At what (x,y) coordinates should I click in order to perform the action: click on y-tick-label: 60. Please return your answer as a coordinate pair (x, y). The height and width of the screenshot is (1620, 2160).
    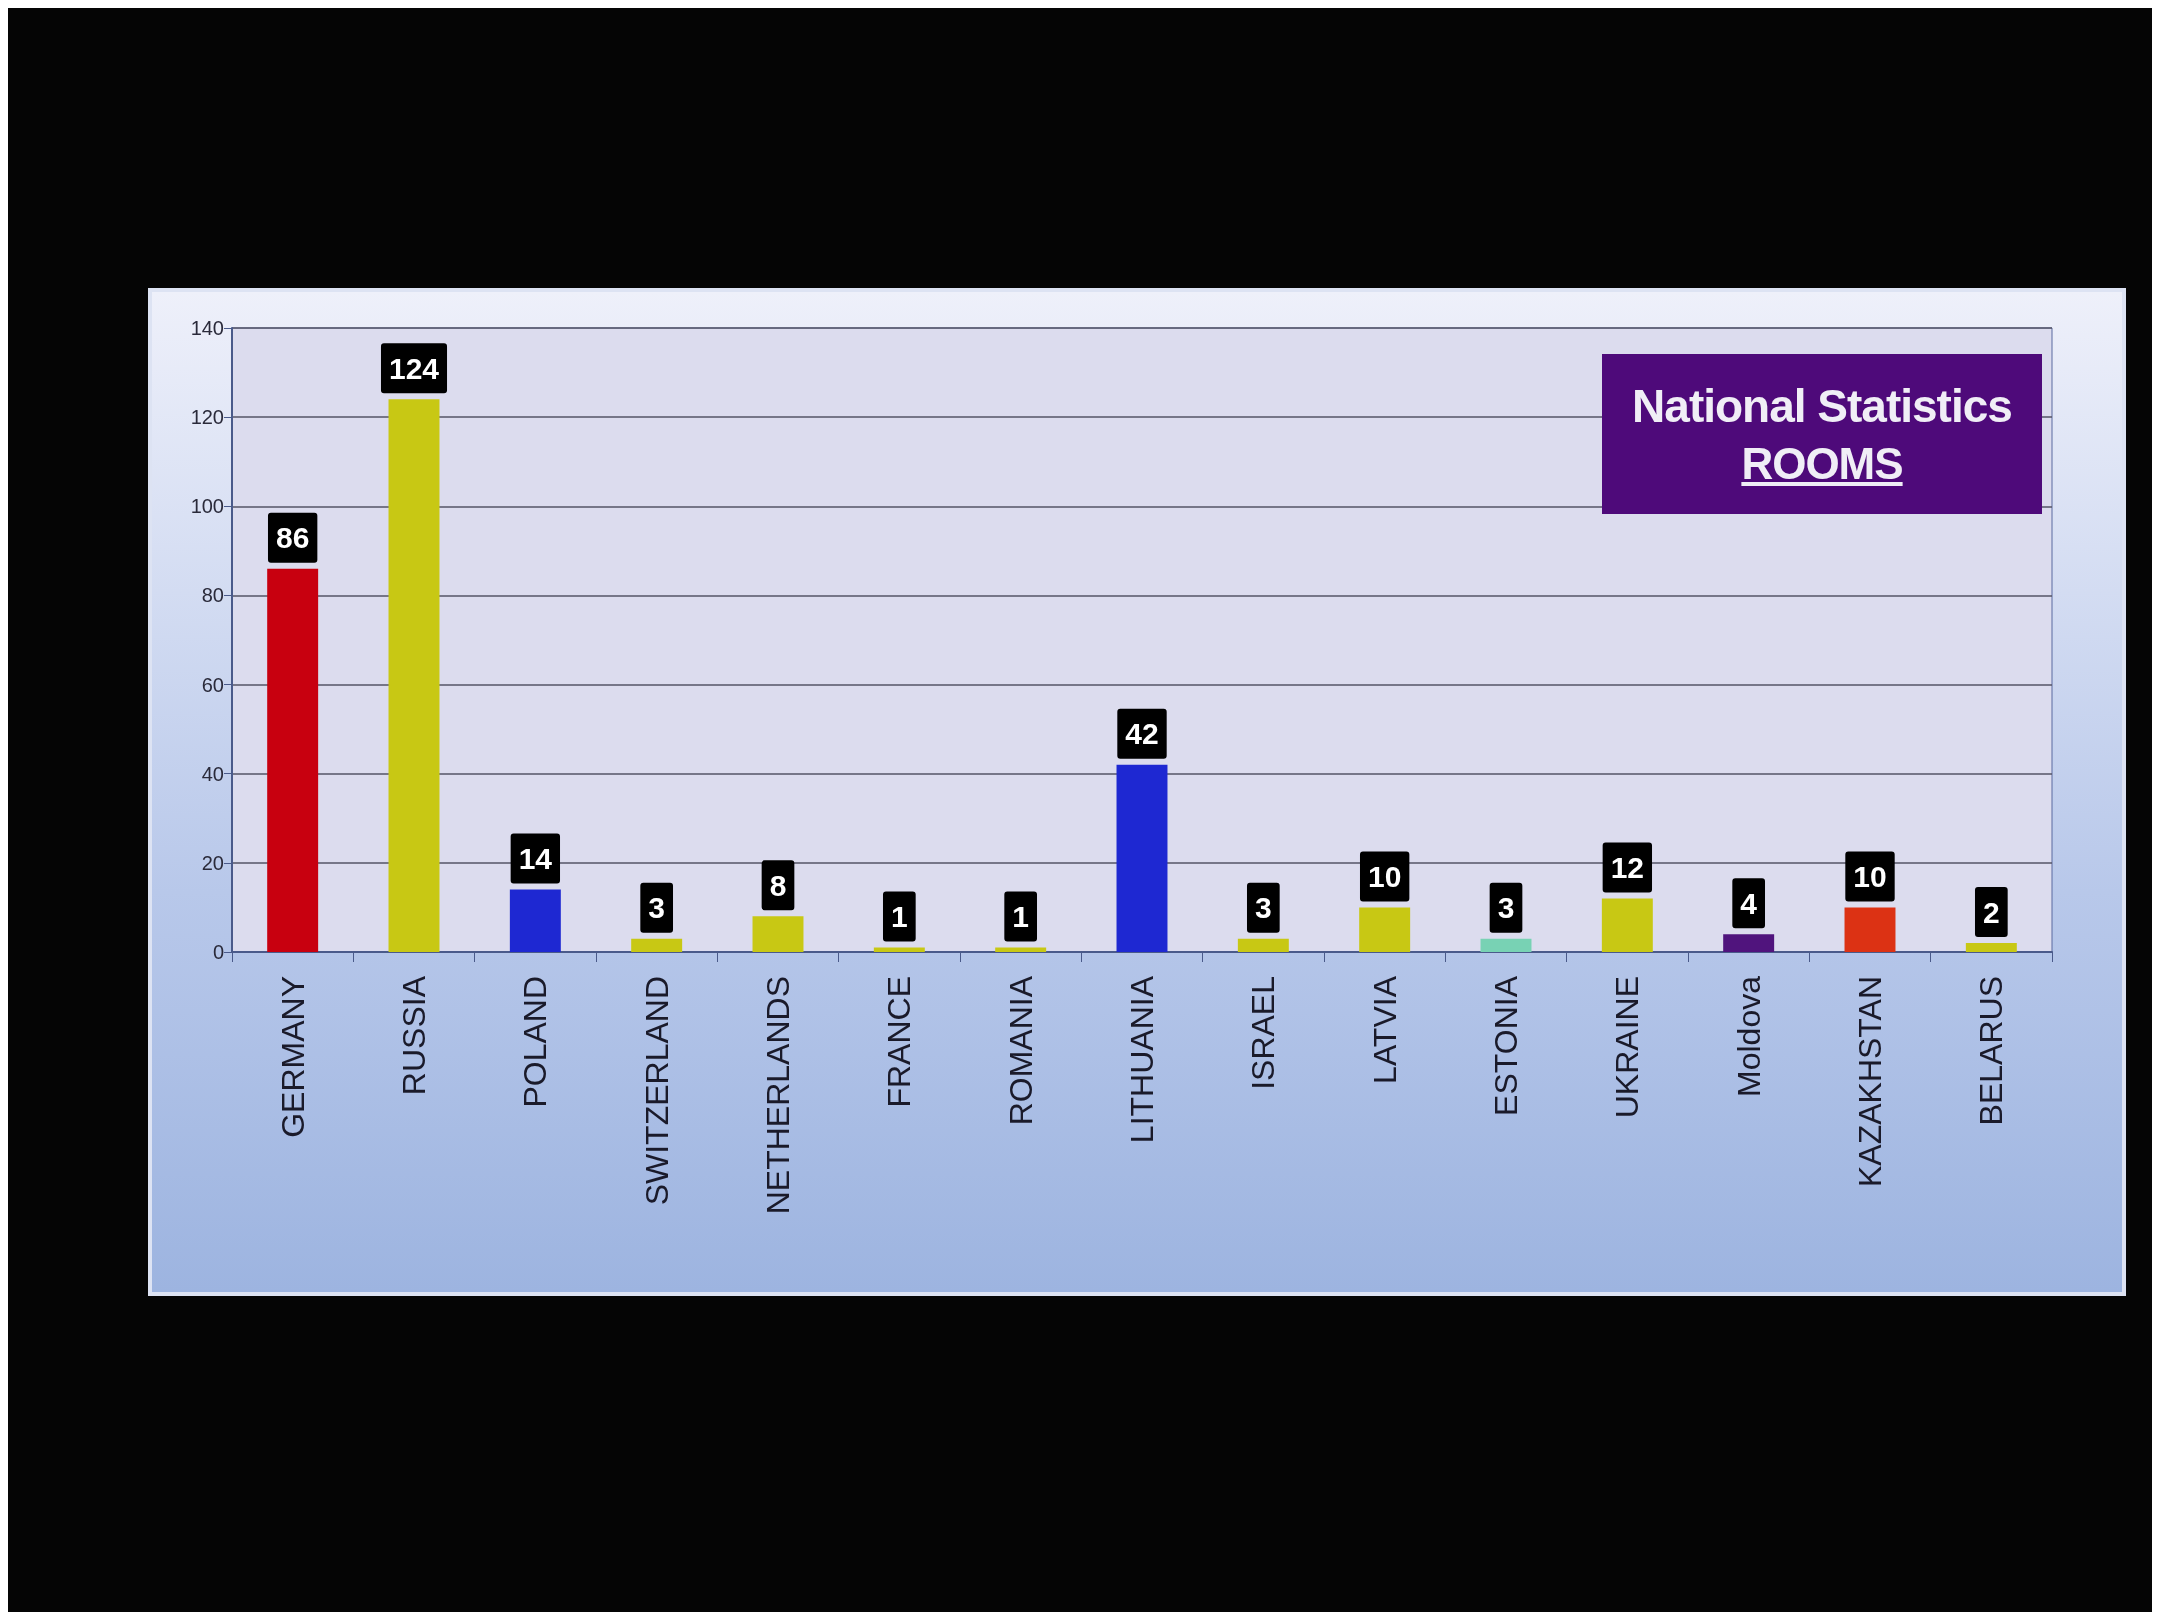
    Looking at the image, I should click on (212, 684).